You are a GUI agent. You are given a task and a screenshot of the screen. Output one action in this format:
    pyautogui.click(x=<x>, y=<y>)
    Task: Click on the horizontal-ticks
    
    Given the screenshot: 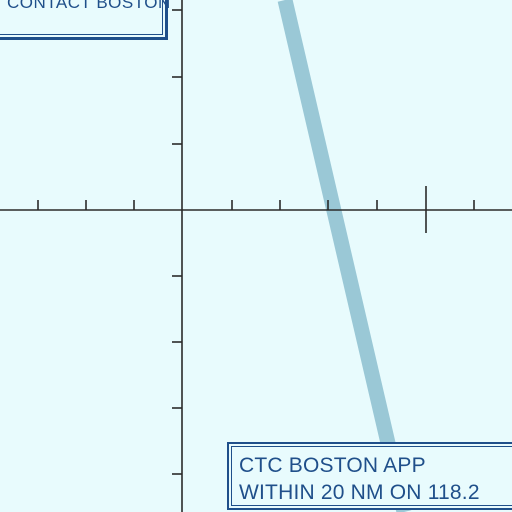 What is the action you would take?
    pyautogui.click(x=256, y=209)
    